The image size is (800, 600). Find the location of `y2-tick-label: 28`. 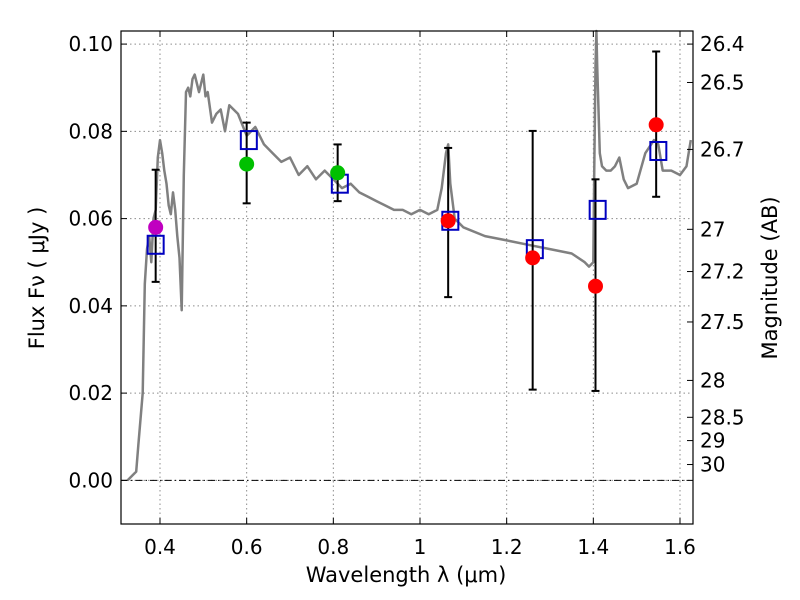

y2-tick-label: 28 is located at coordinates (712, 380).